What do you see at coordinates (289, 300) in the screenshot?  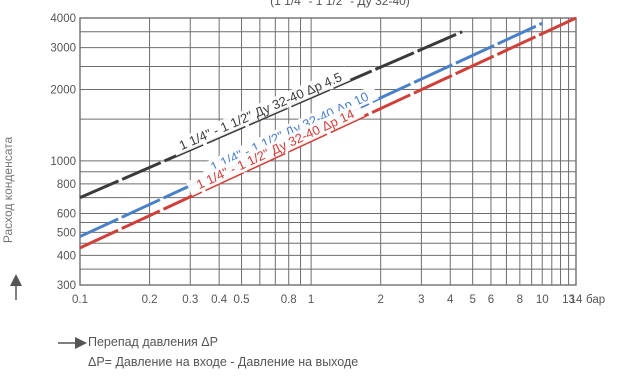 I see `x-tick-label: 0.8` at bounding box center [289, 300].